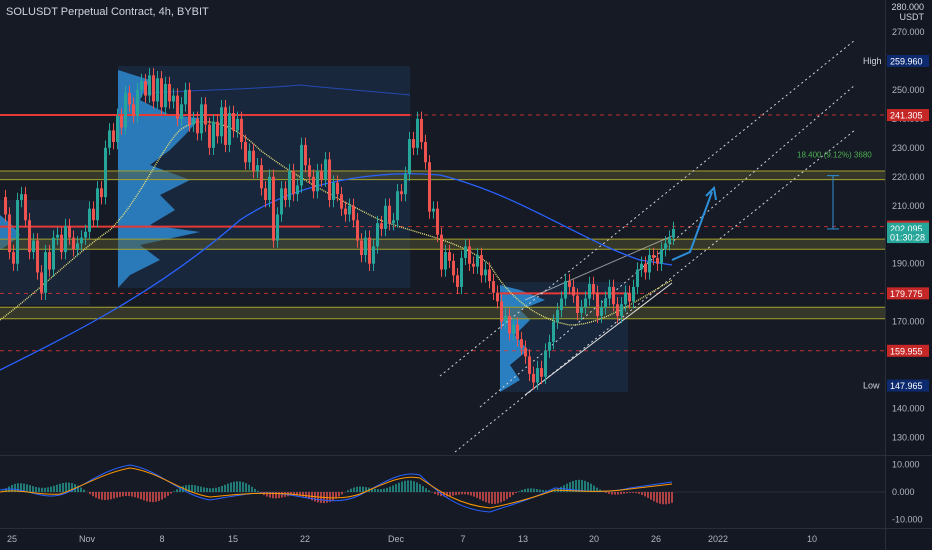  What do you see at coordinates (906, 229) in the screenshot?
I see `price-label-value: 202.095` at bounding box center [906, 229].